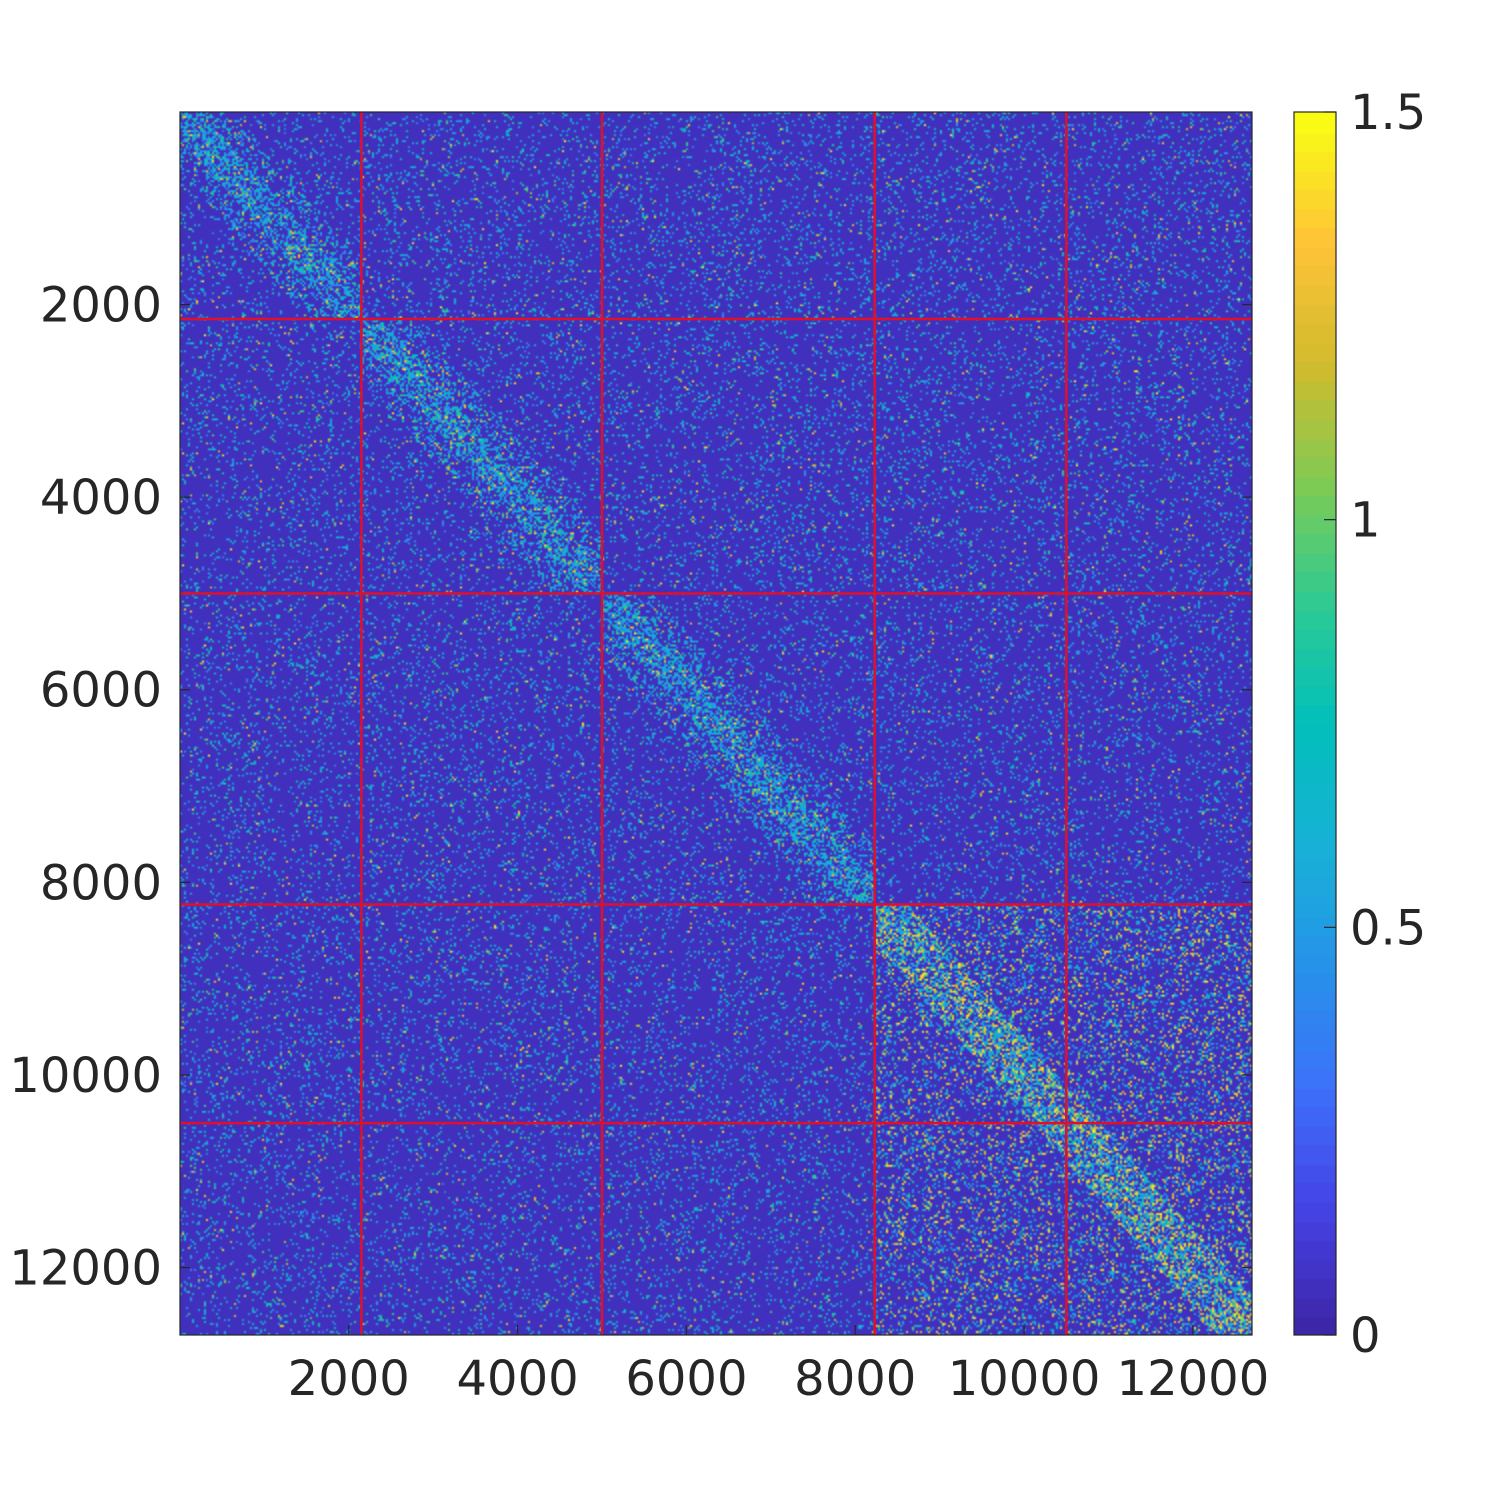 The height and width of the screenshot is (1500, 1500). Describe the element at coordinates (85, 1076) in the screenshot. I see `y-tick-label: 10000` at that location.